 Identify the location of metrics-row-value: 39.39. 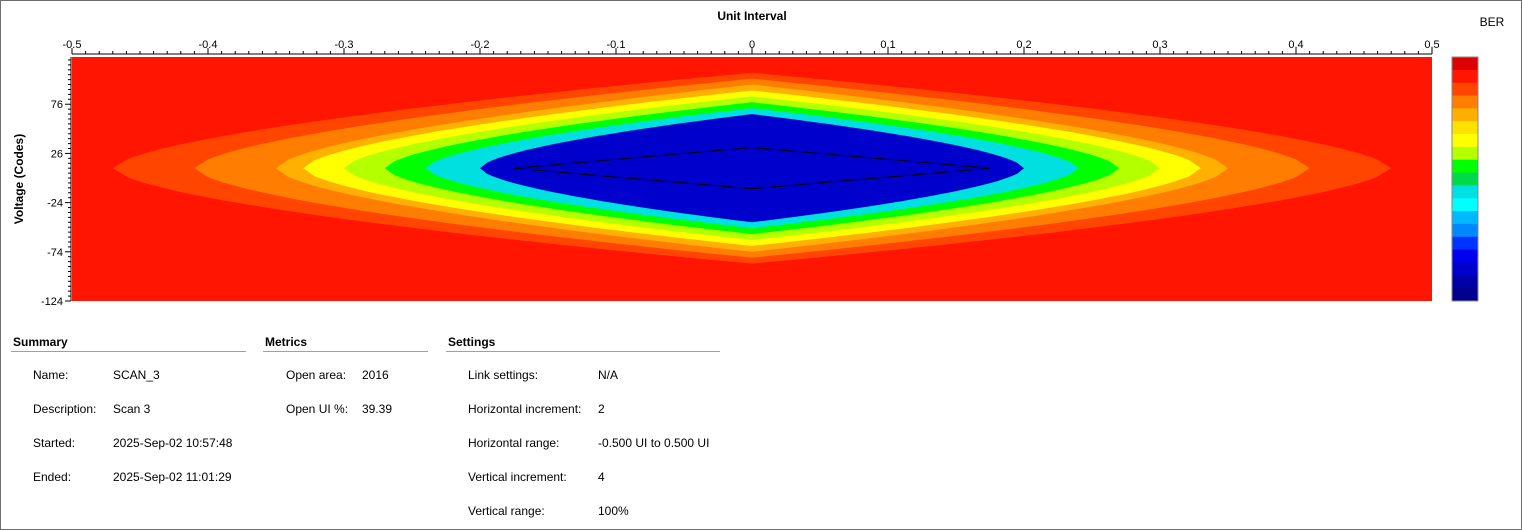
(377, 409).